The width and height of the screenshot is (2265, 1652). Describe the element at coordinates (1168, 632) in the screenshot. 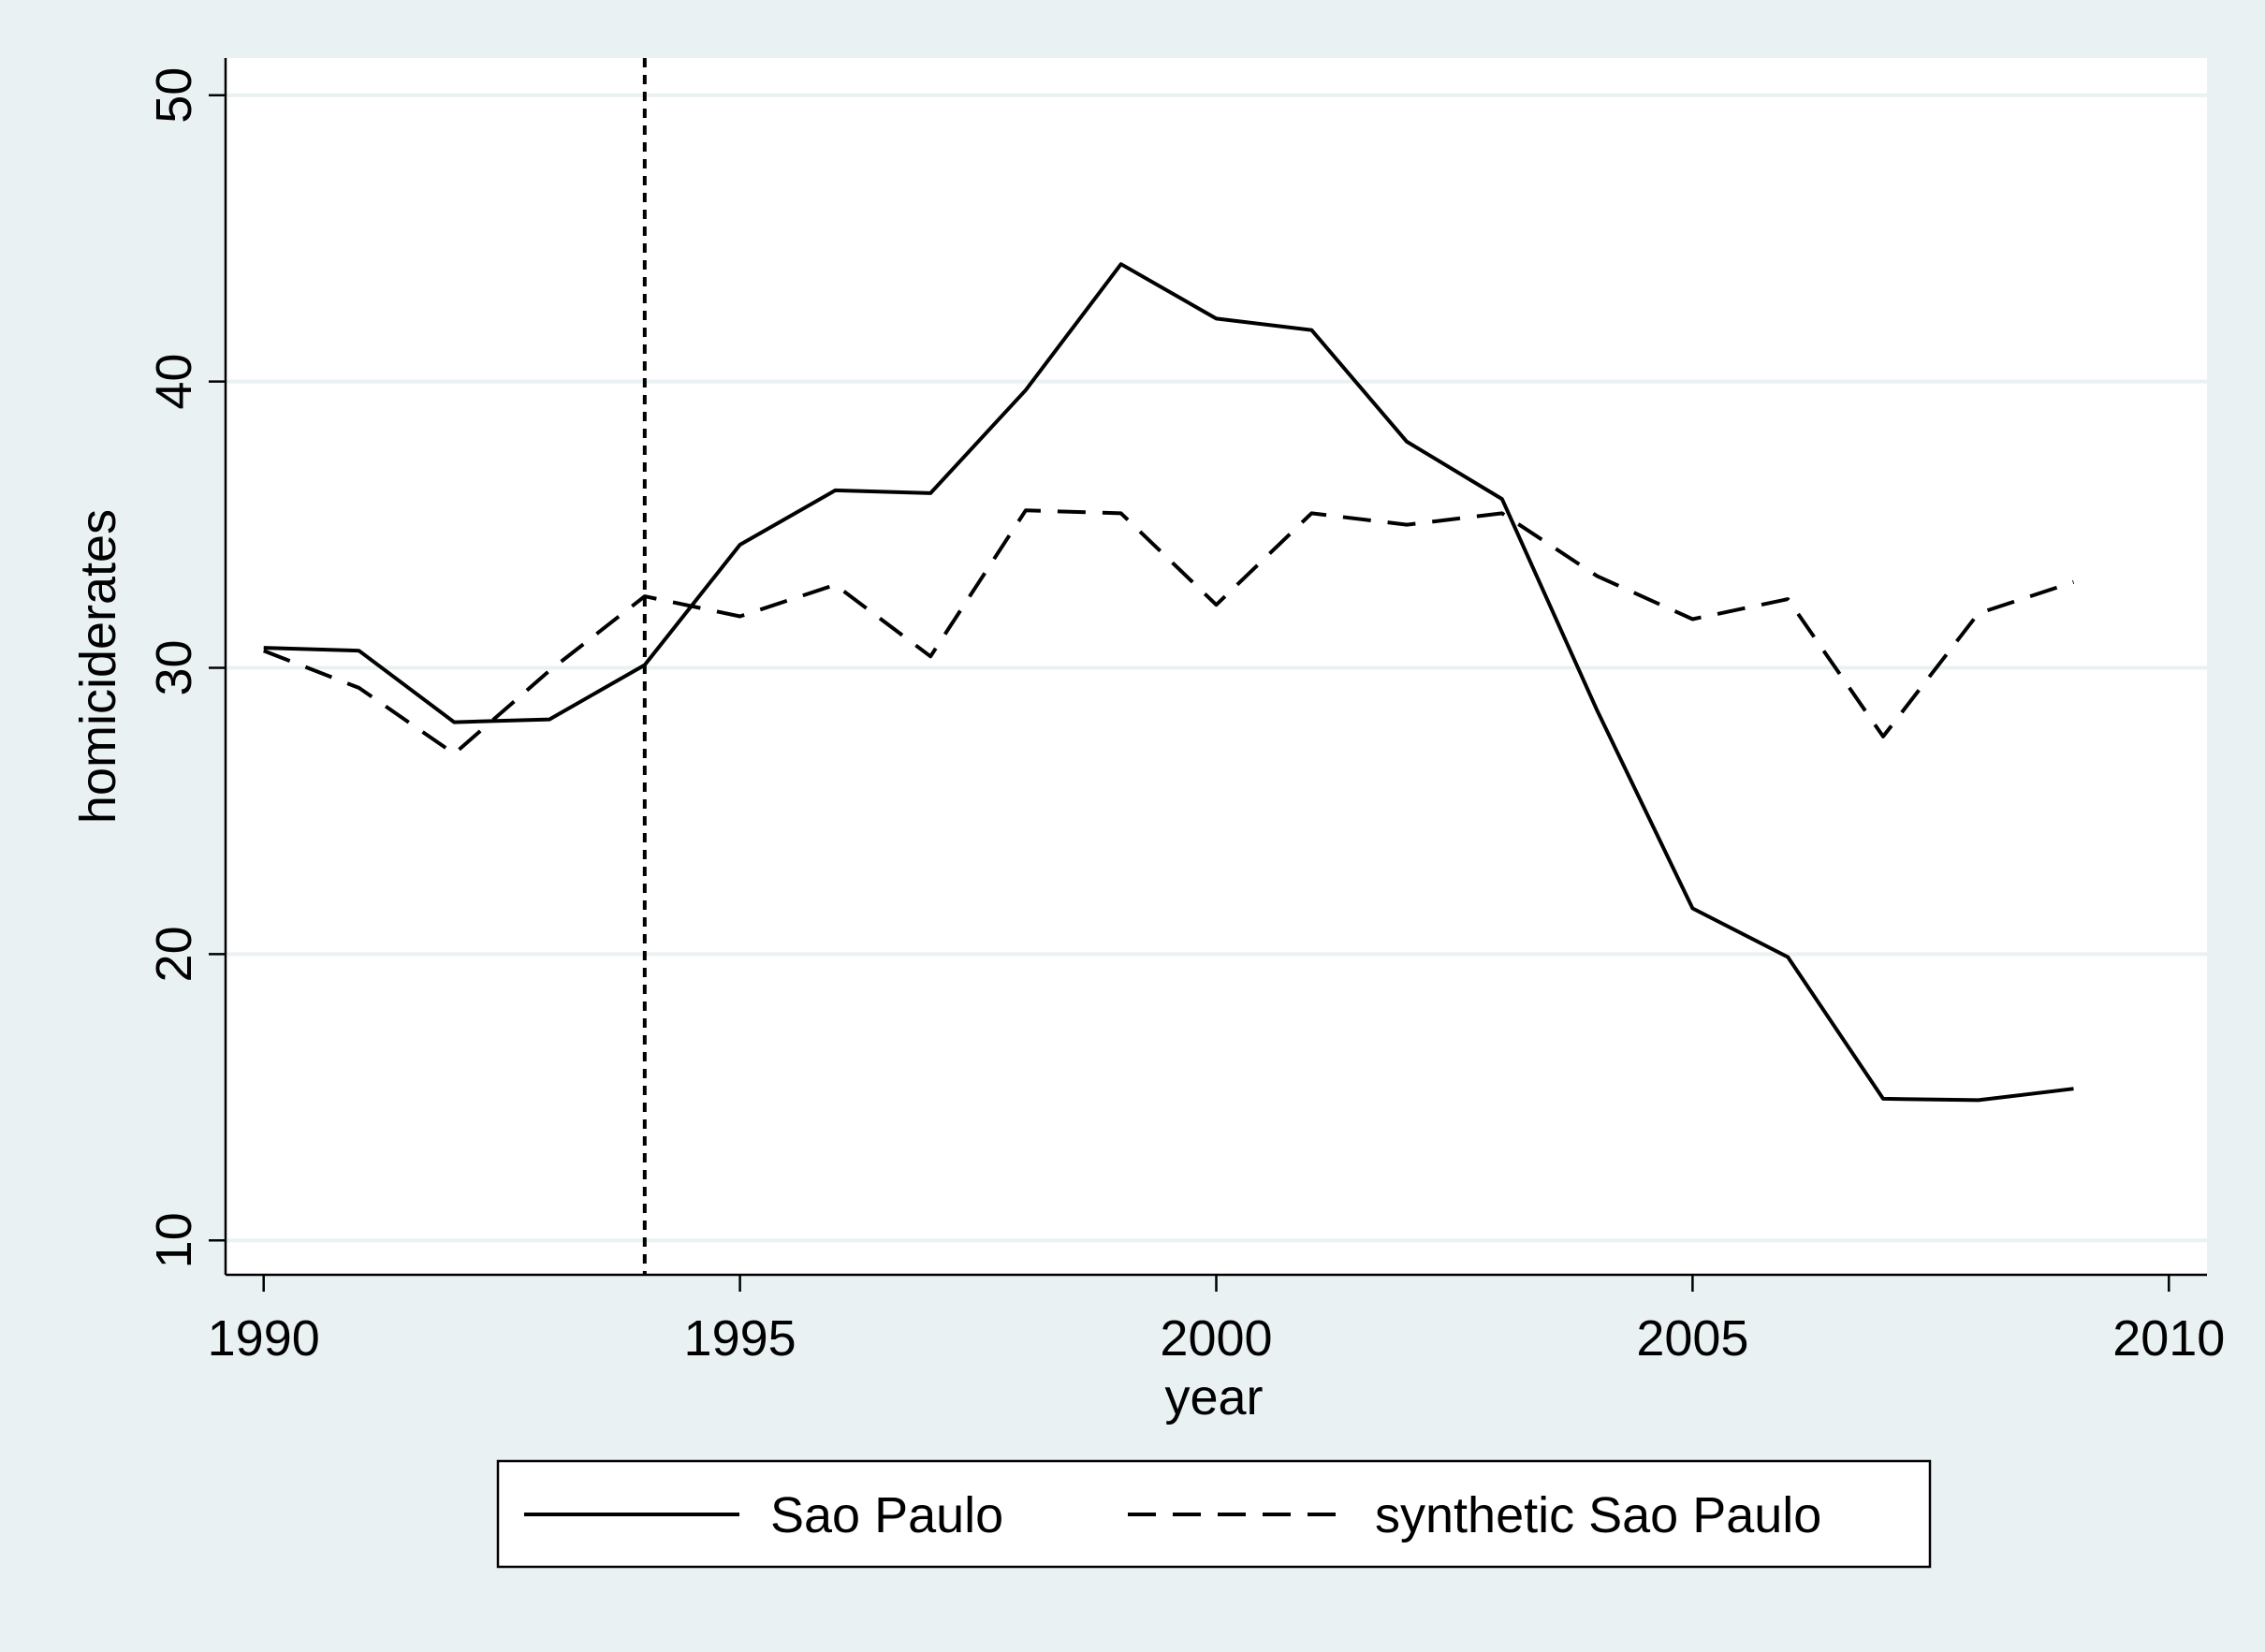

I see `series-line-synthetic-sao-paulo` at that location.